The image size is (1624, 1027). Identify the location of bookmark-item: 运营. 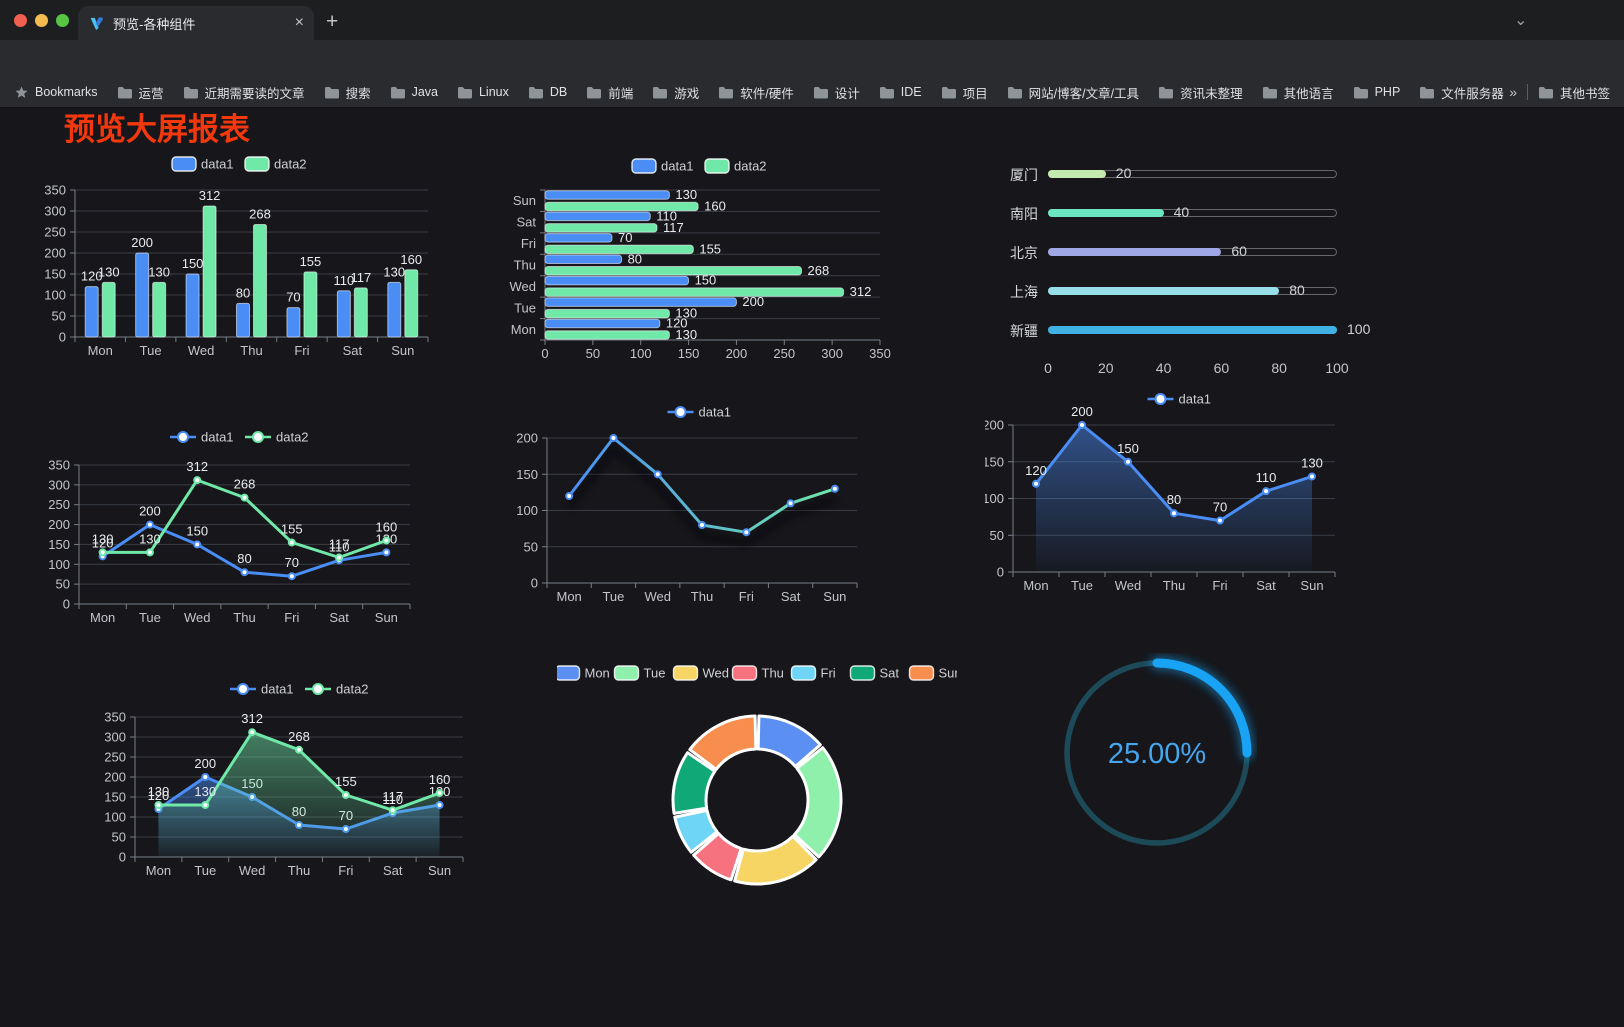
(140, 92).